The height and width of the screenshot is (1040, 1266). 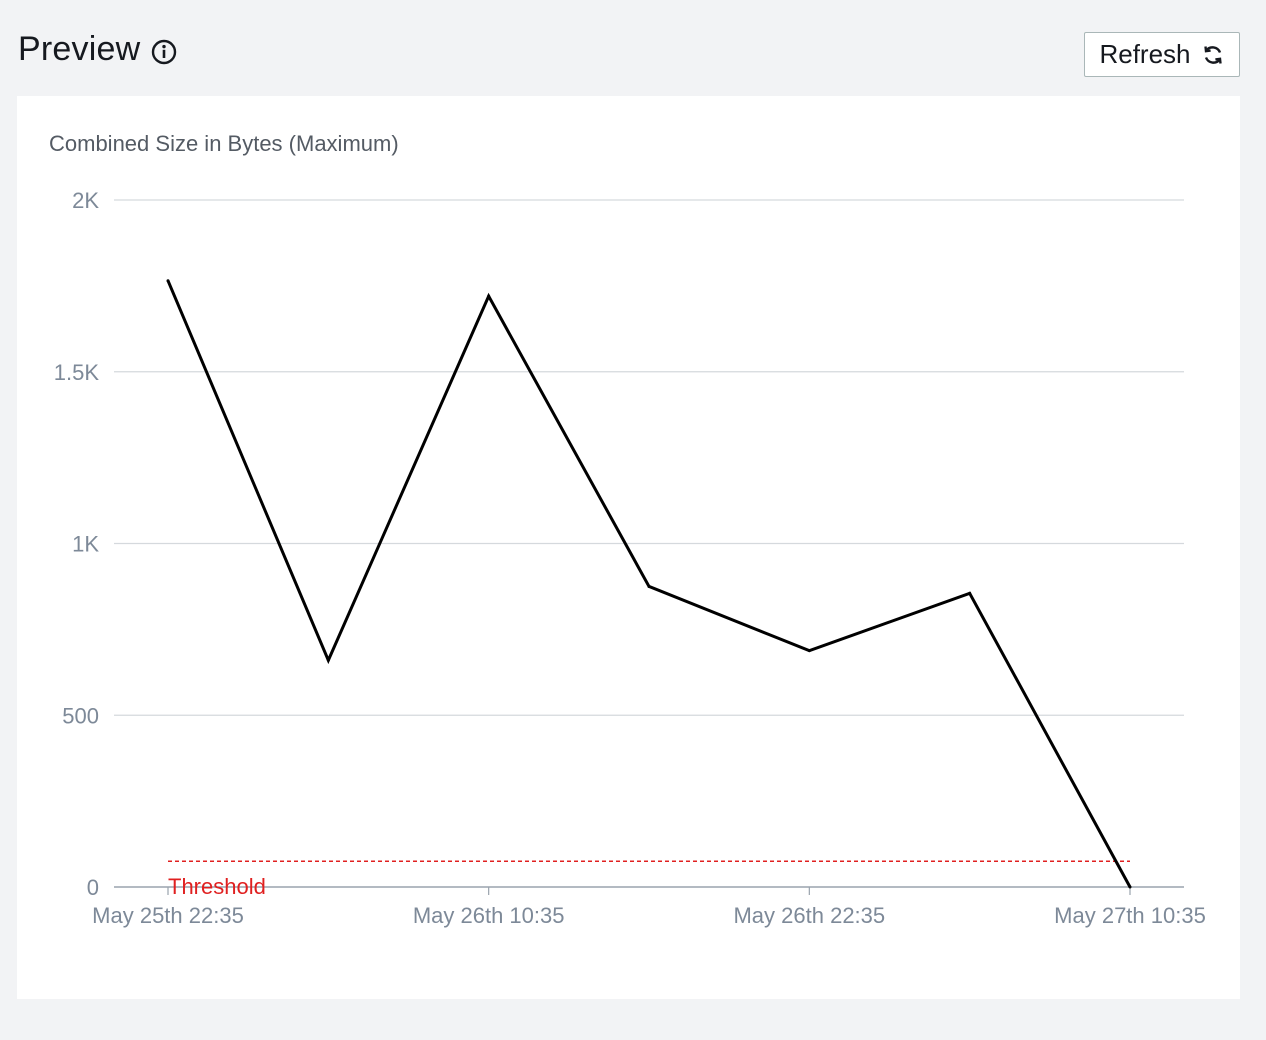 What do you see at coordinates (77, 372) in the screenshot?
I see `y-tick-label: 1.5K` at bounding box center [77, 372].